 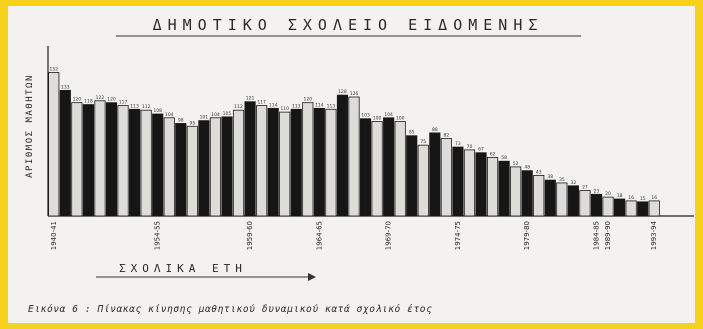 What do you see at coordinates (458, 235) in the screenshot?
I see `x-tick-label: 1974-75` at bounding box center [458, 235].